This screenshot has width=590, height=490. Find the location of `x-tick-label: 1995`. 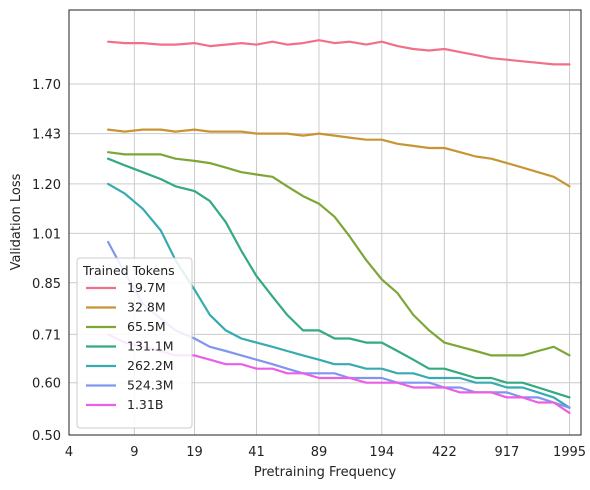

x-tick-label: 1995 is located at coordinates (569, 452).